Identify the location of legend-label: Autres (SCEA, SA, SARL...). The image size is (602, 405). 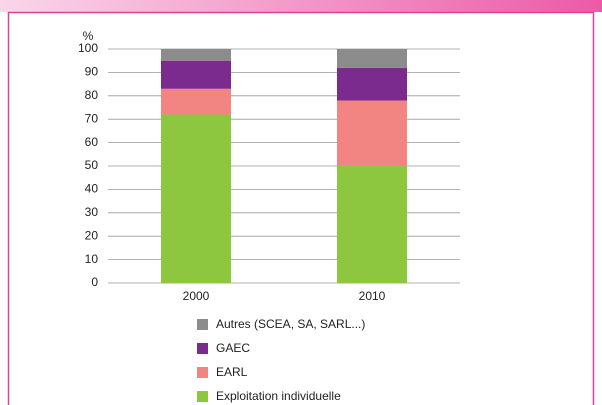
(290, 324).